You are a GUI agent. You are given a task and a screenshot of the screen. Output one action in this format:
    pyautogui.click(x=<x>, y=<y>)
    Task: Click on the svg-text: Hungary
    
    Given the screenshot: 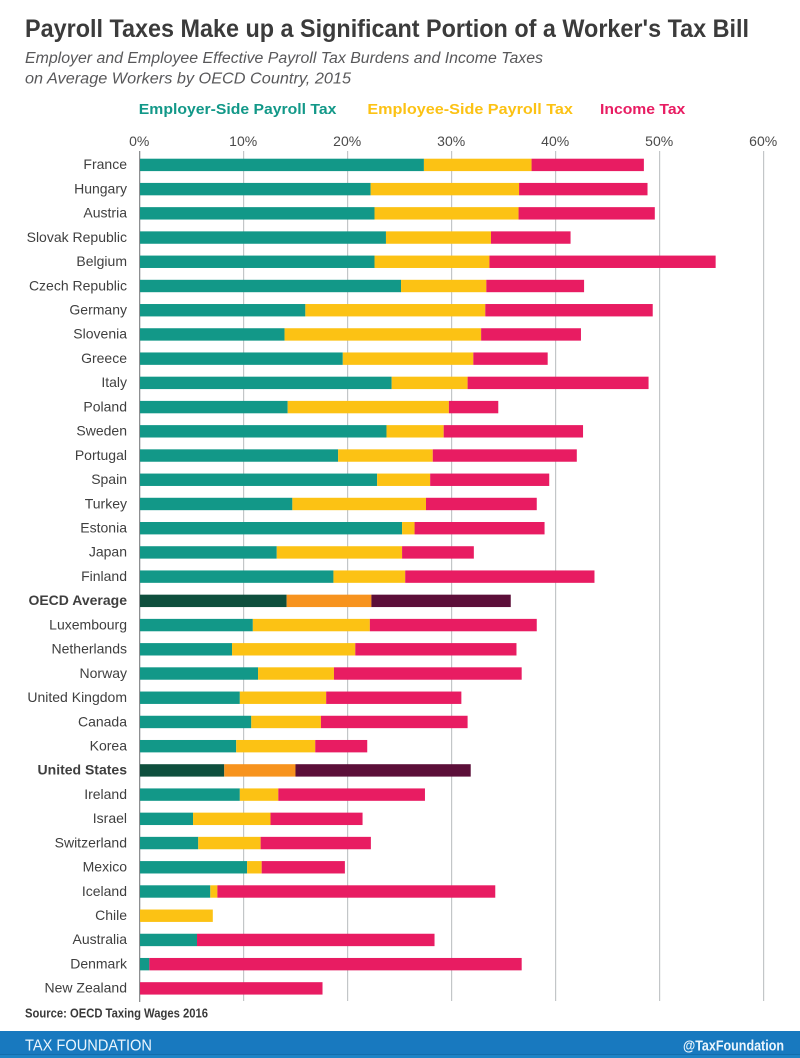 What is the action you would take?
    pyautogui.click(x=100, y=188)
    